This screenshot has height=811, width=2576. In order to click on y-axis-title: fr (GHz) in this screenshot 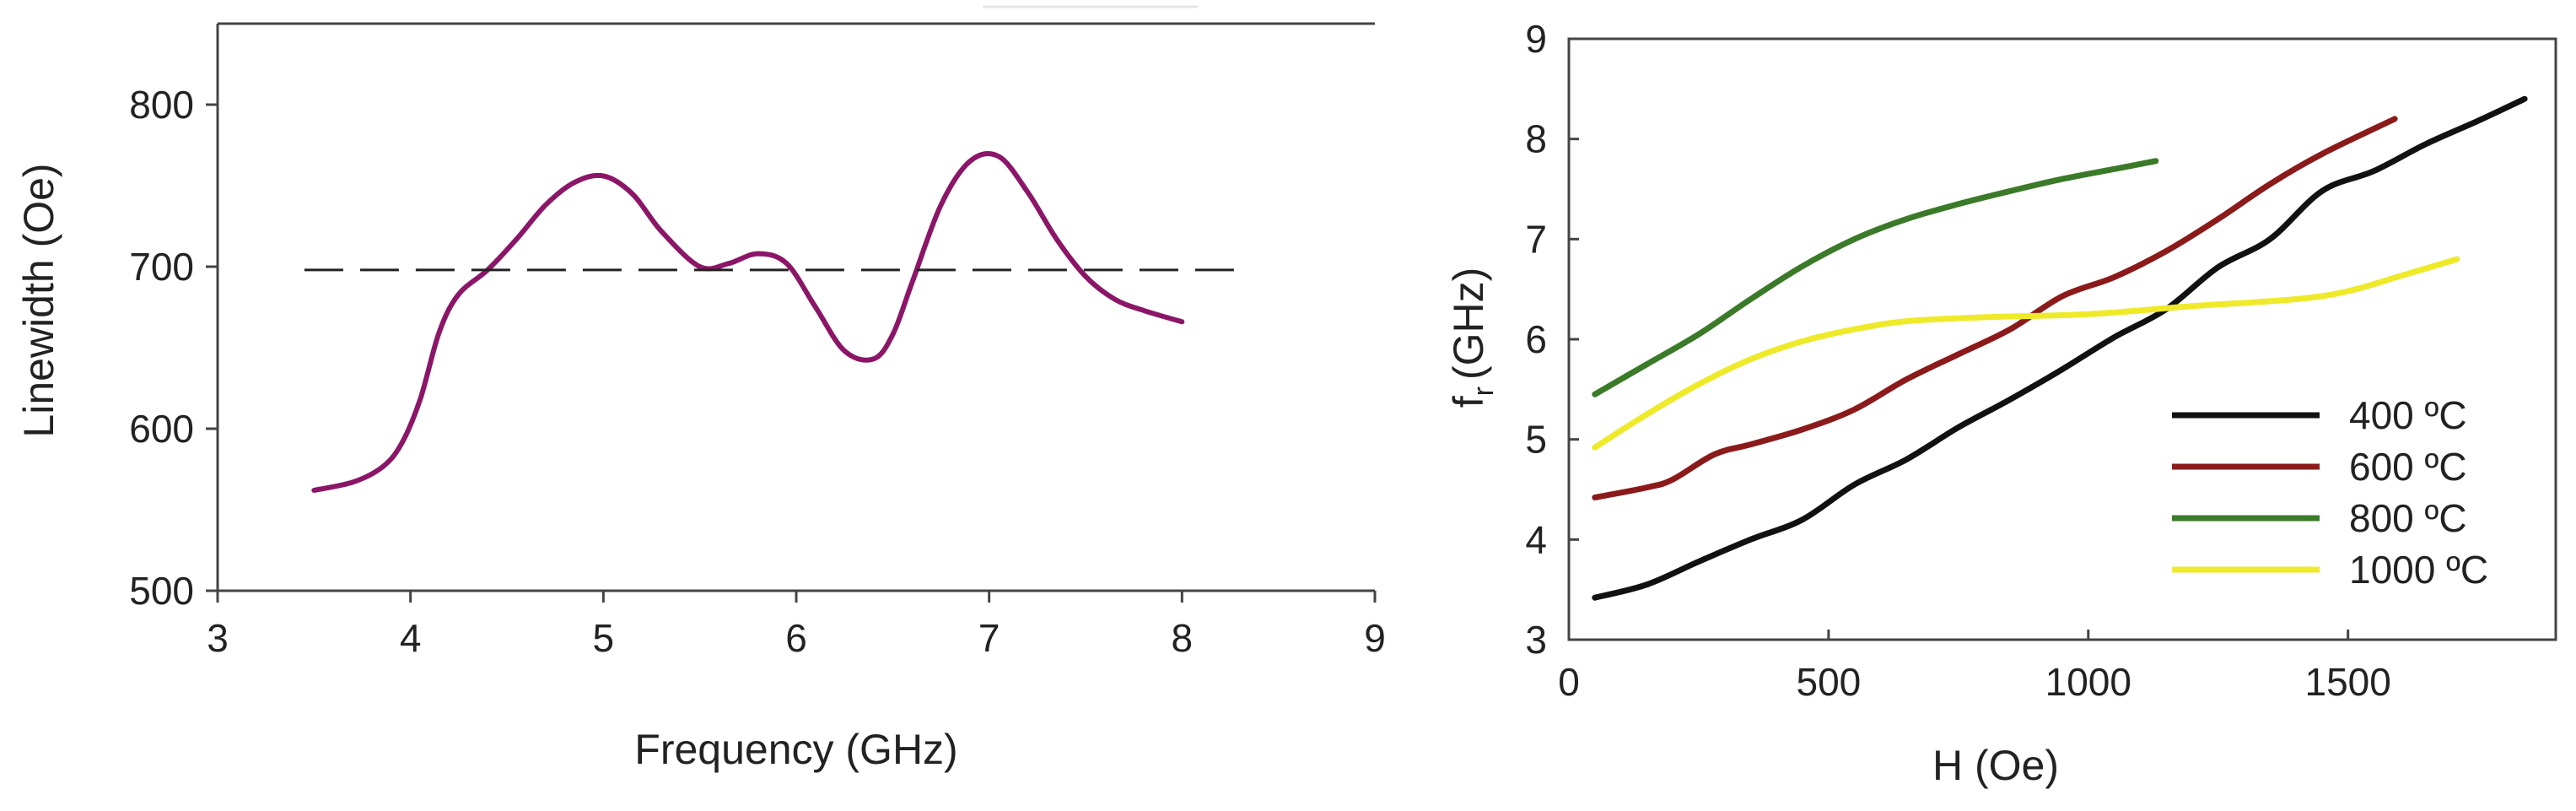, I will do `click(1472, 338)`.